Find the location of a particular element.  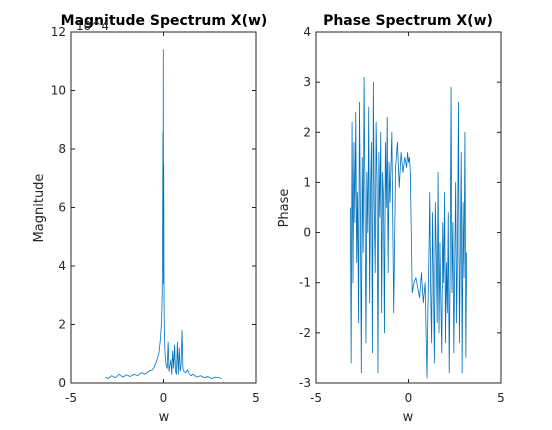

phase-series-line is located at coordinates (408, 227).